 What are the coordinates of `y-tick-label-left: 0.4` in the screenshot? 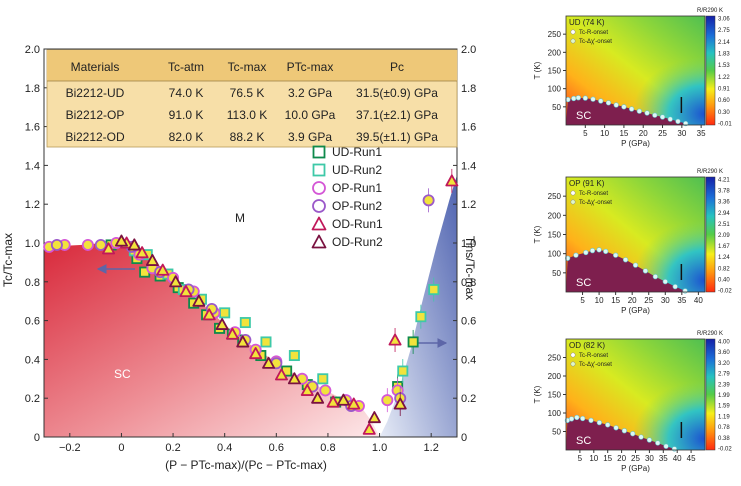 It's located at (32, 360).